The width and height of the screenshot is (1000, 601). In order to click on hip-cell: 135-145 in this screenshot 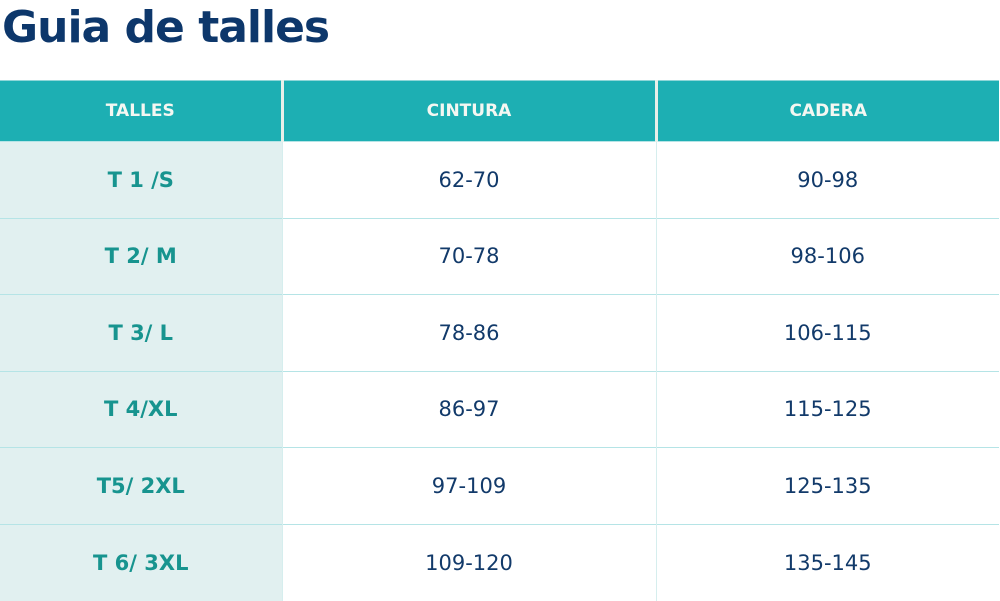, I will do `click(827, 562)`.